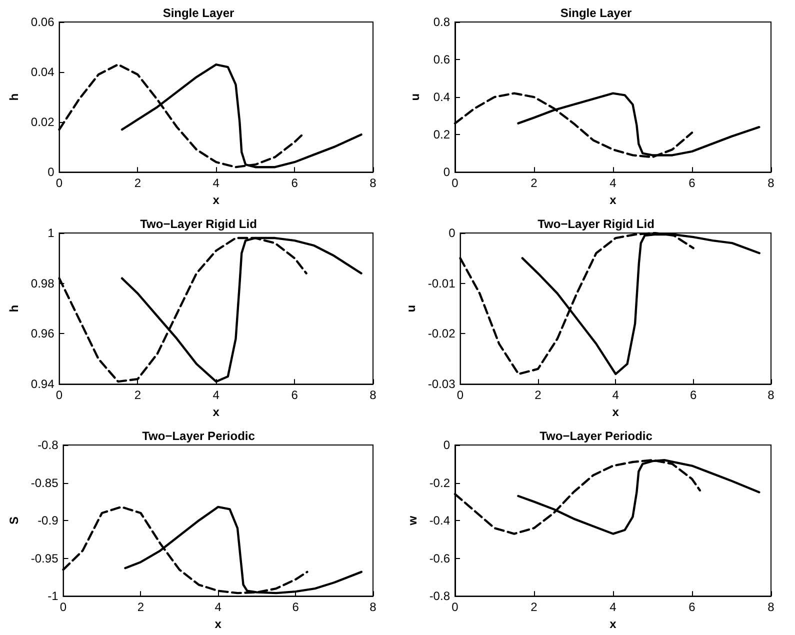 This screenshot has height=635, width=795. Describe the element at coordinates (442, 384) in the screenshot. I see `y-tick-label: -0.03` at that location.